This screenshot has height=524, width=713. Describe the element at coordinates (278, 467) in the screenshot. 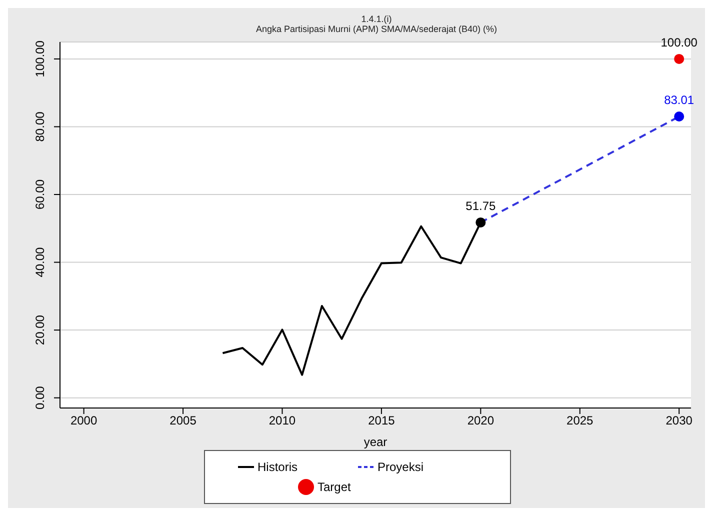

I see `legend-label: Historis` at that location.